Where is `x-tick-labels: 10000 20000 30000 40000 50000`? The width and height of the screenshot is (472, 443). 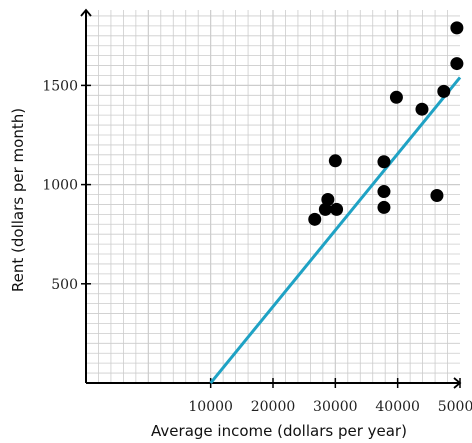 x-tick-labels: 10000 20000 30000 40000 50000 is located at coordinates (330, 407).